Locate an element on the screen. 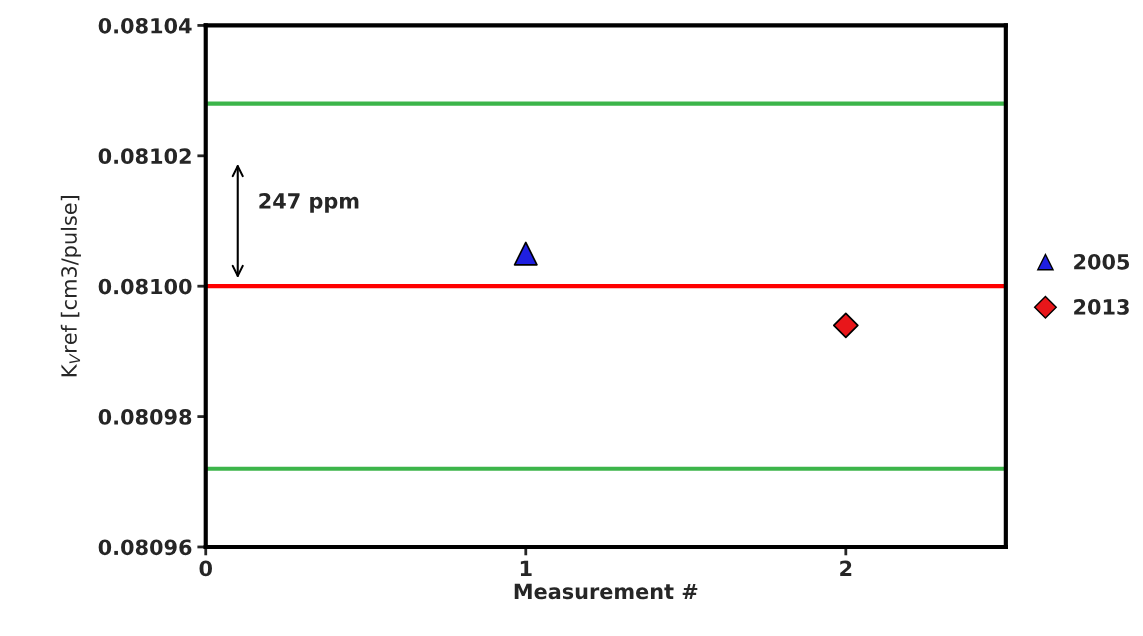 The height and width of the screenshot is (636, 1143). legend-label: 2013 is located at coordinates (1101, 307).